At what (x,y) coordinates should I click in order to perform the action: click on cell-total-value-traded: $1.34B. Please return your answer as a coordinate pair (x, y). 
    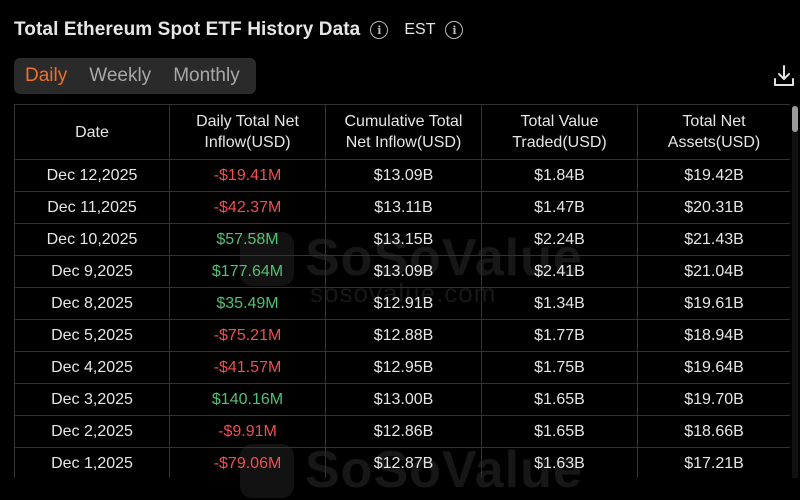
    Looking at the image, I should click on (559, 303).